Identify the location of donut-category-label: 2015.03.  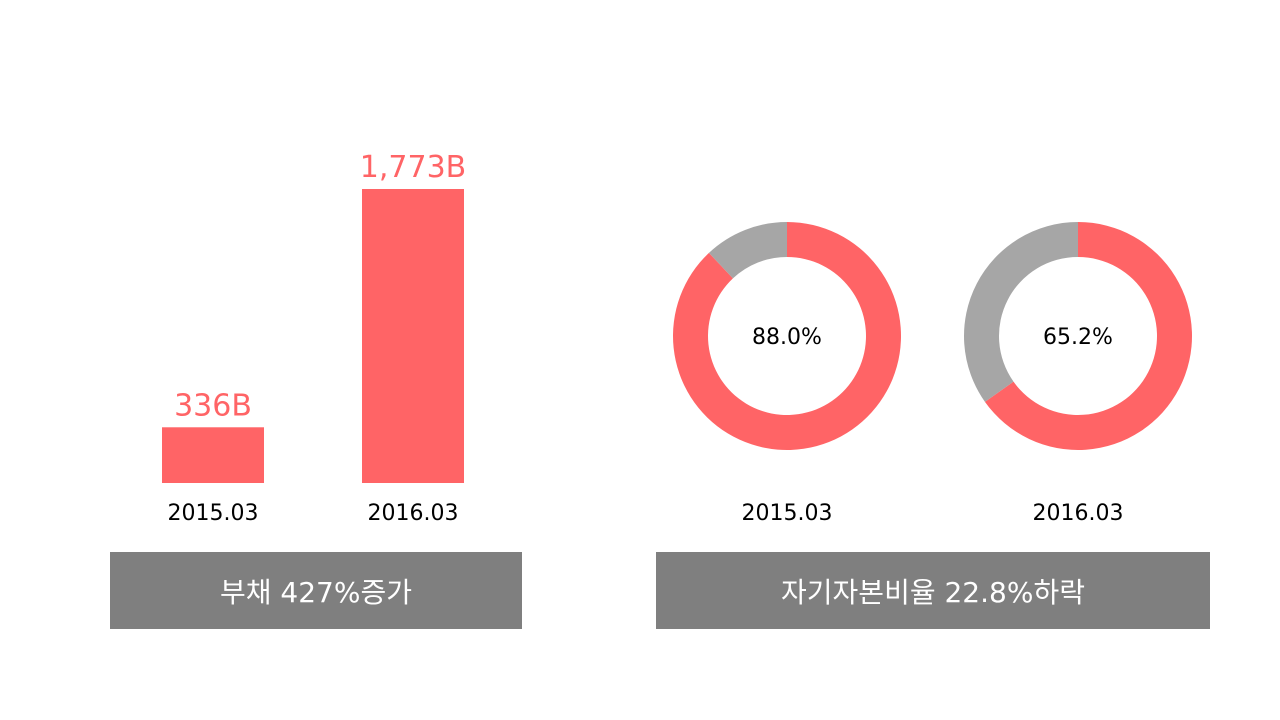
(787, 513).